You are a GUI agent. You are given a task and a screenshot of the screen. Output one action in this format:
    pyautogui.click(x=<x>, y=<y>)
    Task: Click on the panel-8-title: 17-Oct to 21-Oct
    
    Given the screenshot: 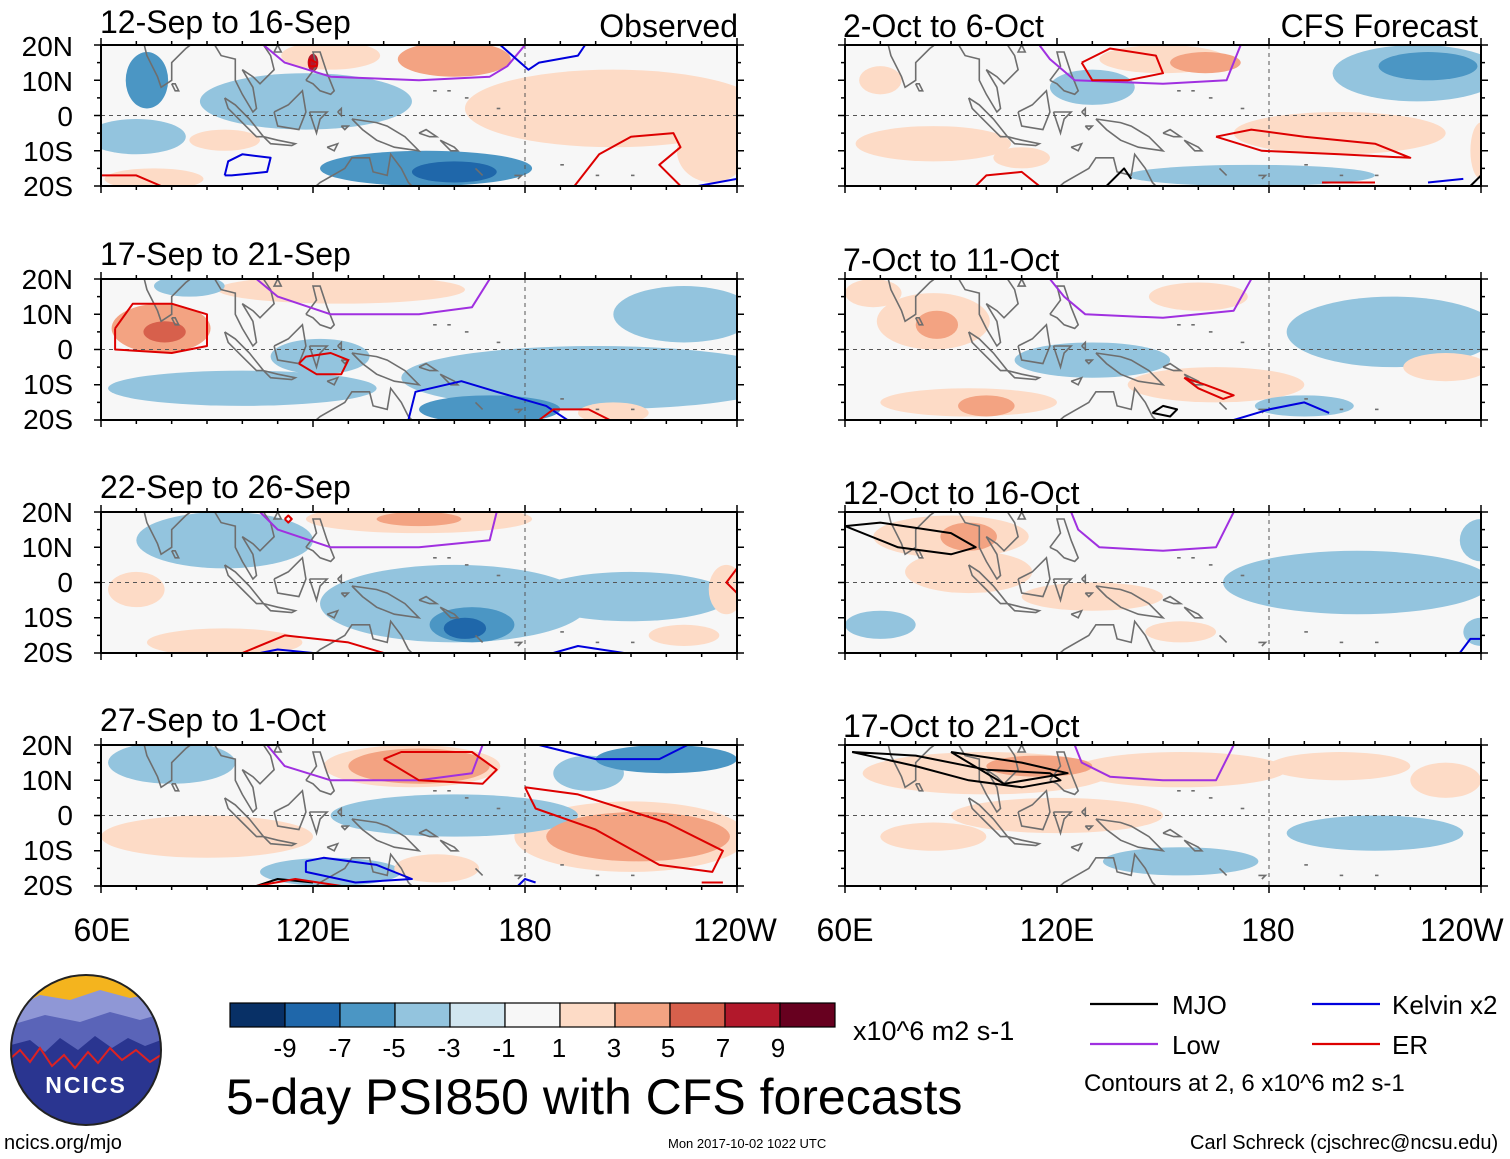 What is the action you would take?
    pyautogui.click(x=961, y=726)
    